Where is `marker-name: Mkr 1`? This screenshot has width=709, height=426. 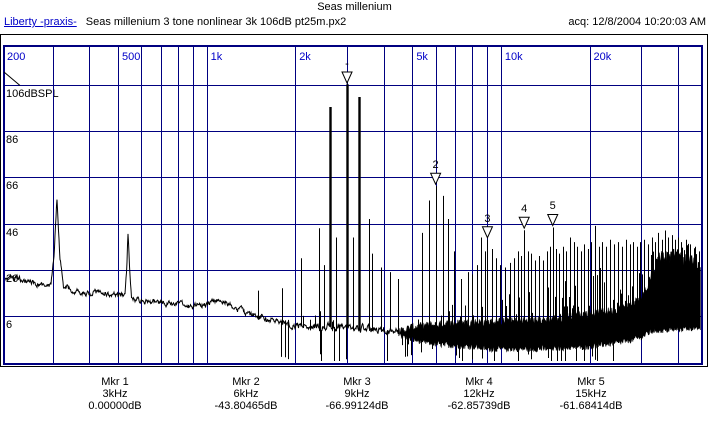 marker-name: Mkr 1 is located at coordinates (115, 382).